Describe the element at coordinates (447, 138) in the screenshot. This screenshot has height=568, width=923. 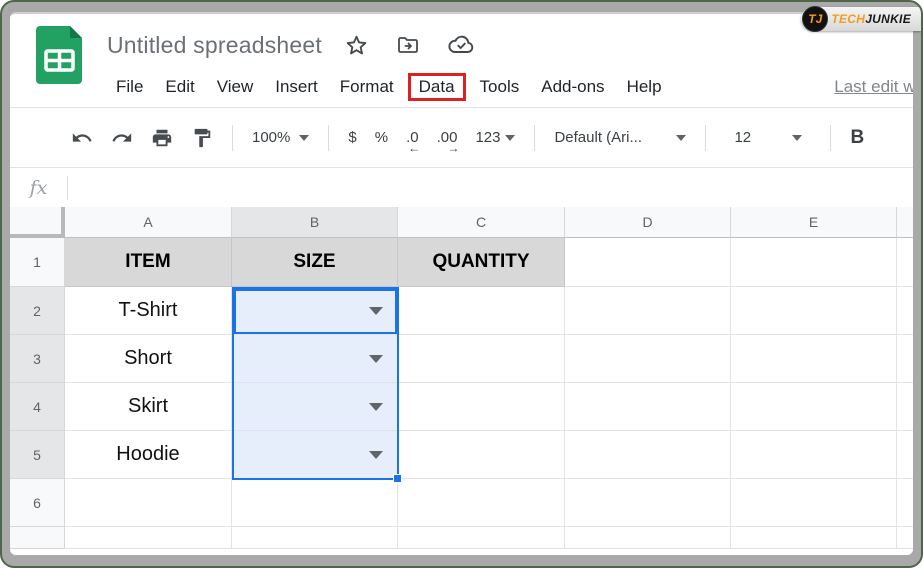
I see `increase-decimal-button: .00 →` at that location.